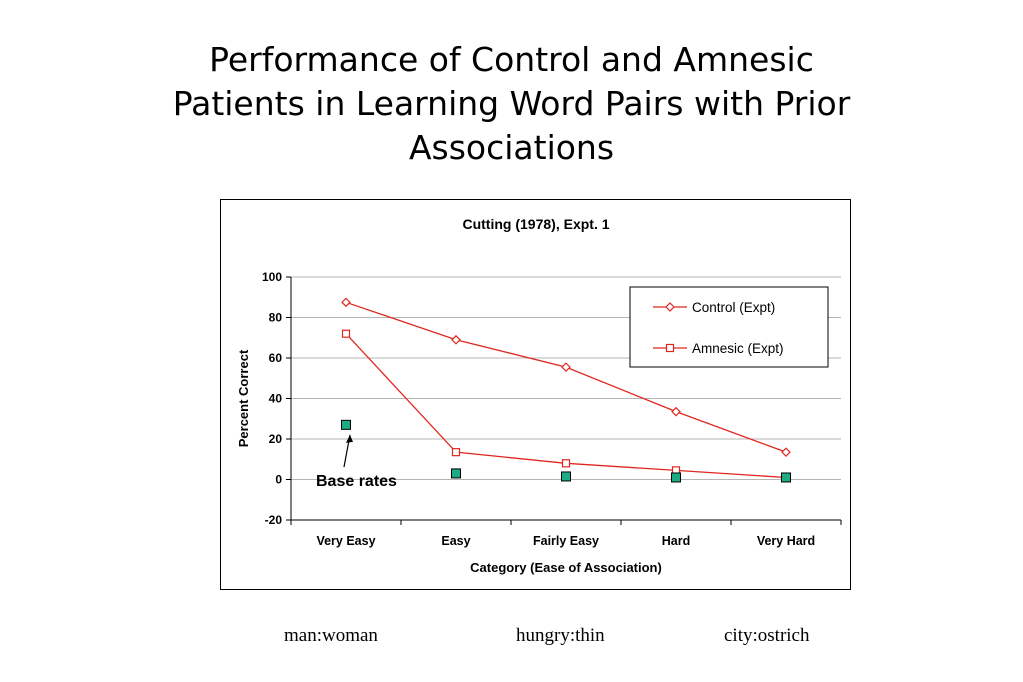 Image resolution: width=1023 pixels, height=682 pixels. Describe the element at coordinates (349, 438) in the screenshot. I see `annotation-arrowhead` at that location.